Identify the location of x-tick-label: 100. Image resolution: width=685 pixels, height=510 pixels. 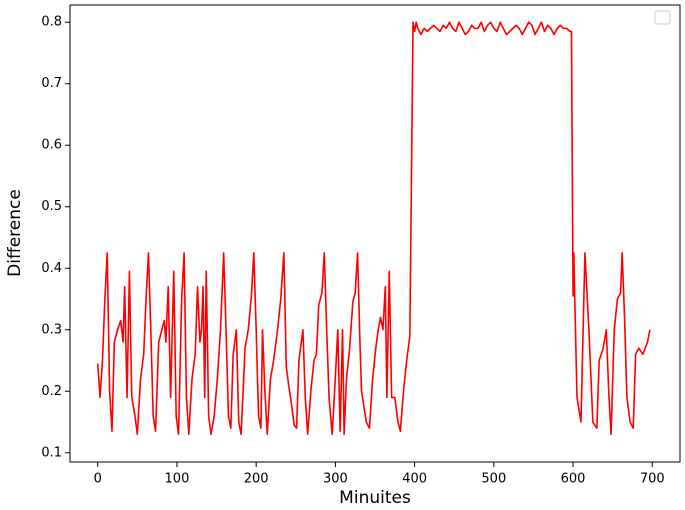
(177, 479).